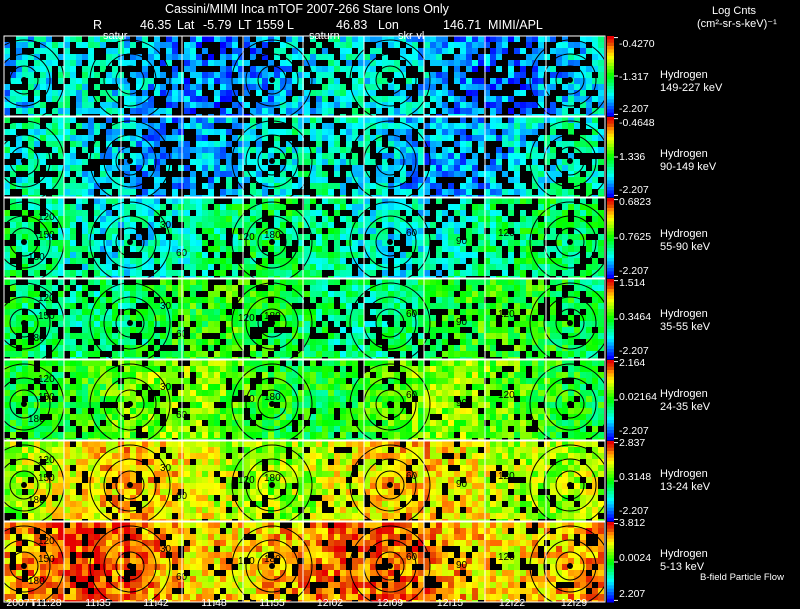  Describe the element at coordinates (632, 157) in the screenshot. I see `colorbar-mid-label: 1.336` at that location.